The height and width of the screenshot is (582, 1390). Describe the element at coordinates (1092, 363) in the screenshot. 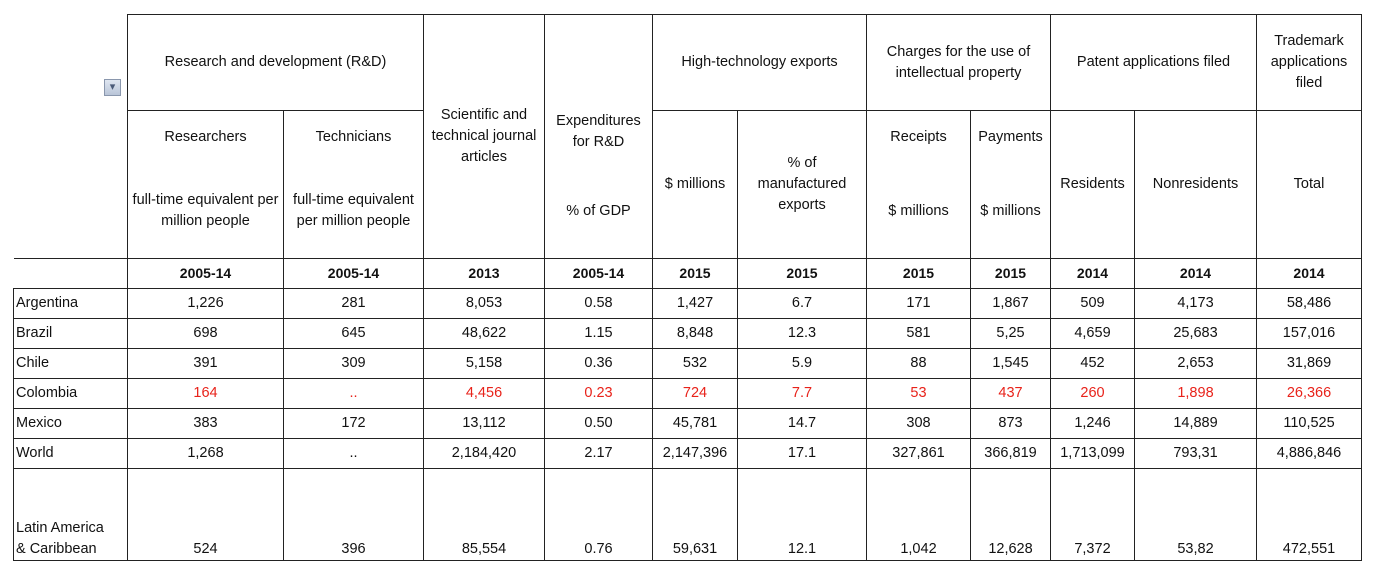

I see `value-cell: 452` at that location.